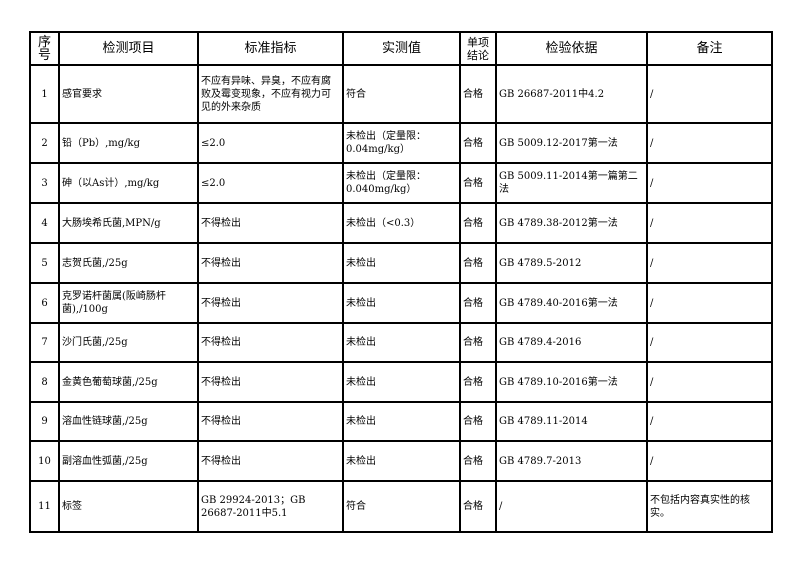  I want to click on cell-basis: GB 26687-2011中4.2, so click(571, 94).